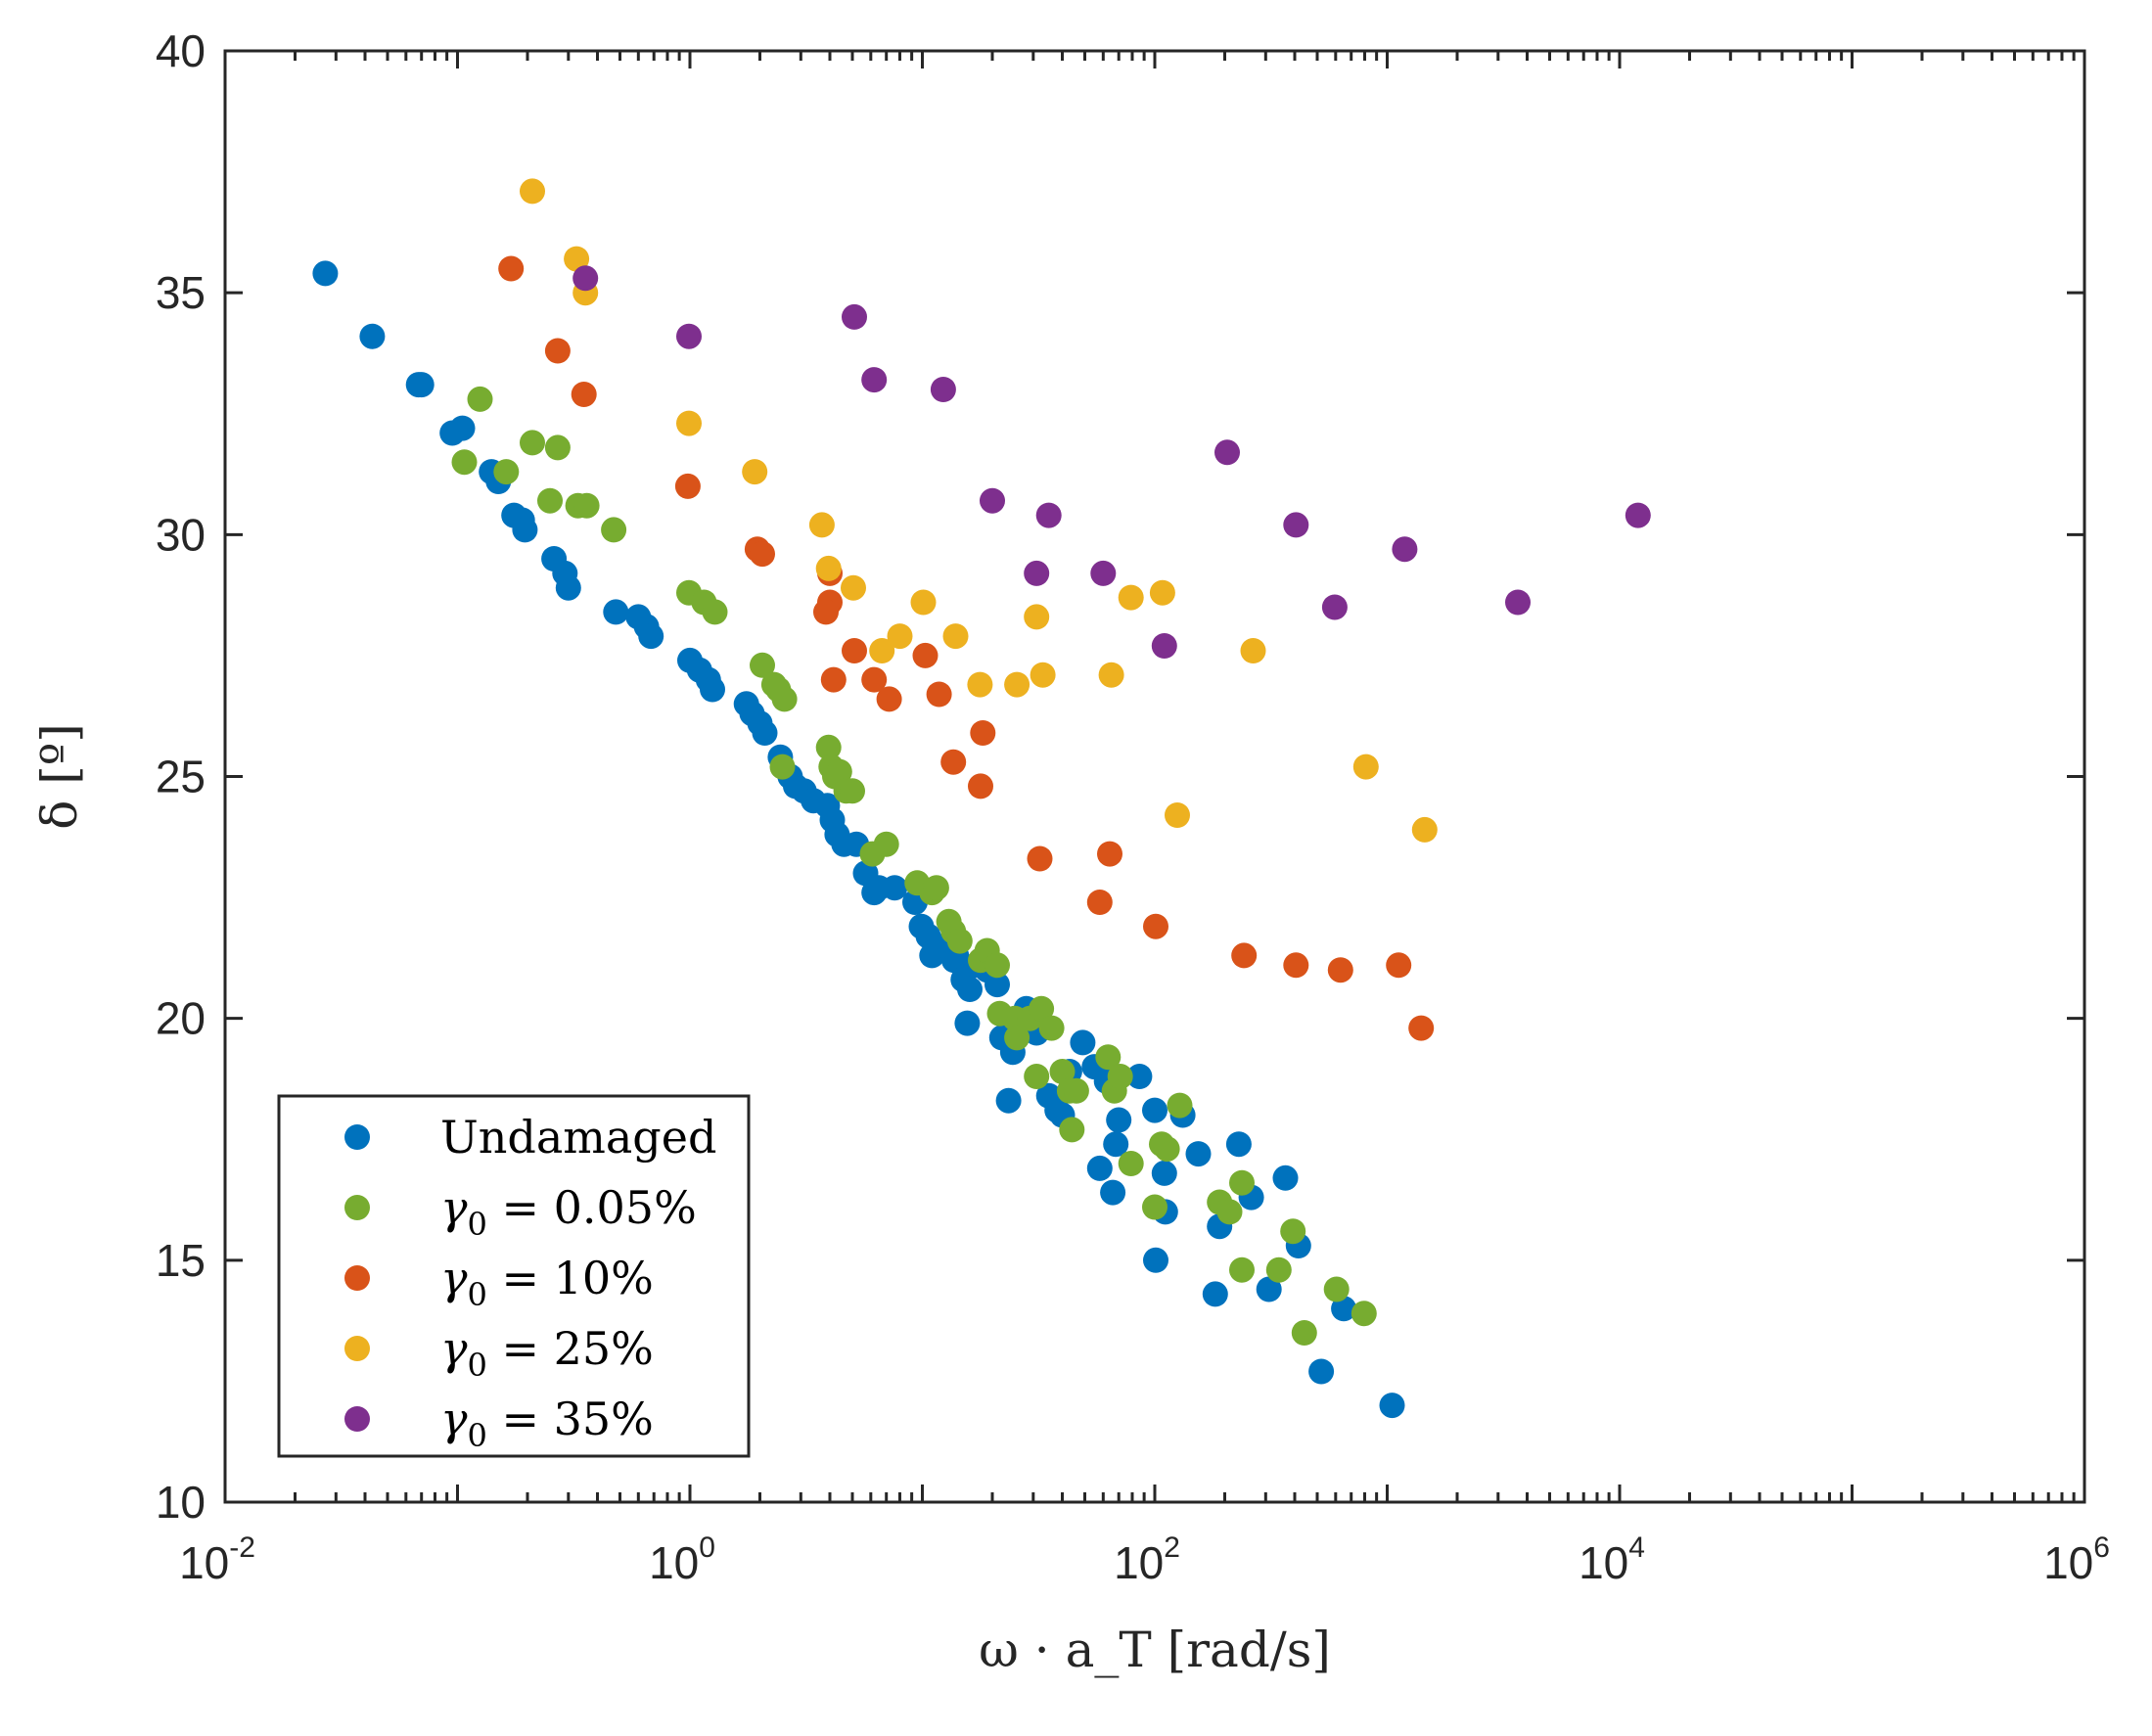  I want to click on y-tick-label: 35, so click(181, 292).